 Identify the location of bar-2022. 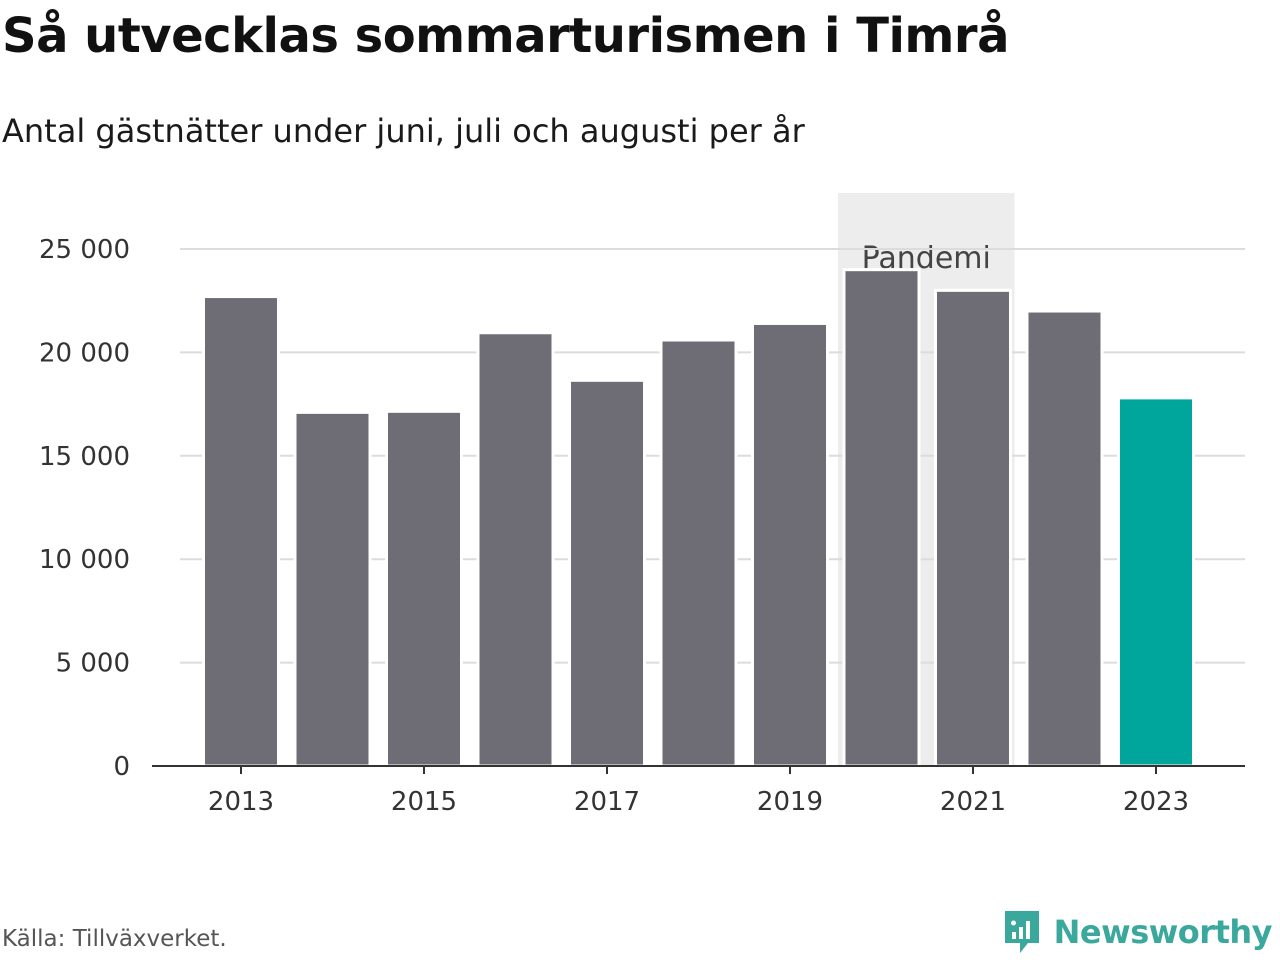
(1064, 538).